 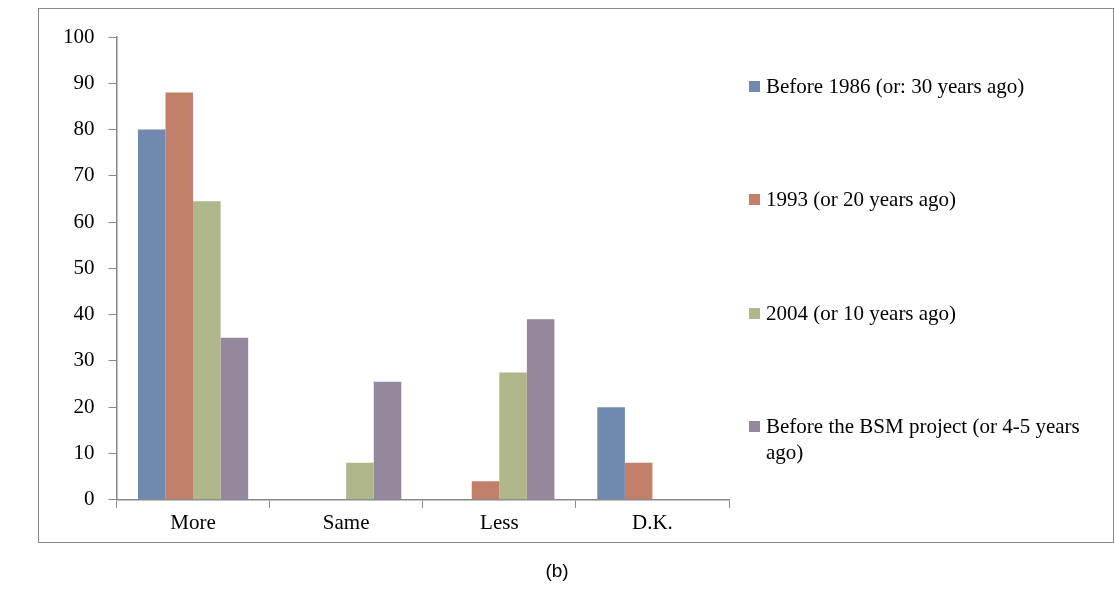 I want to click on x-tick-label: Less, so click(x=499, y=521).